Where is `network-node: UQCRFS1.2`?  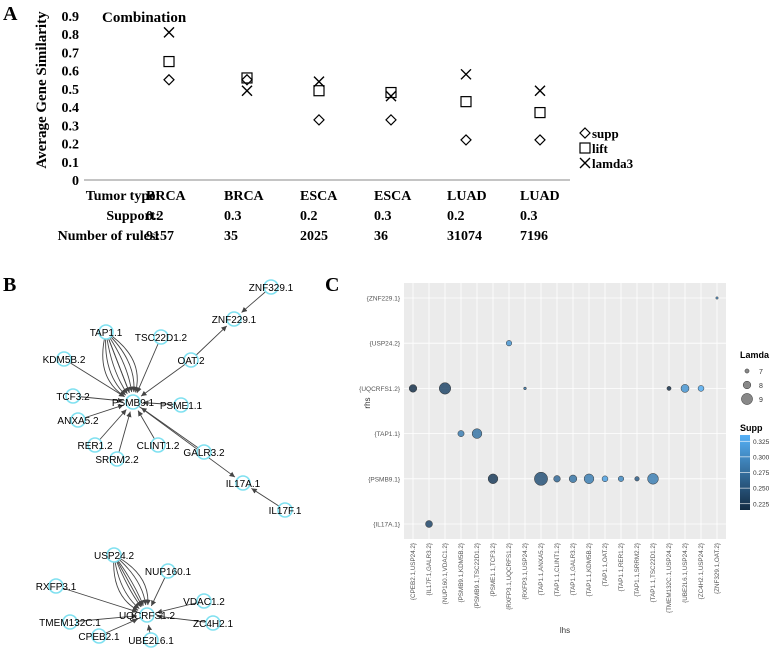 network-node: UQCRFS1.2 is located at coordinates (147, 615).